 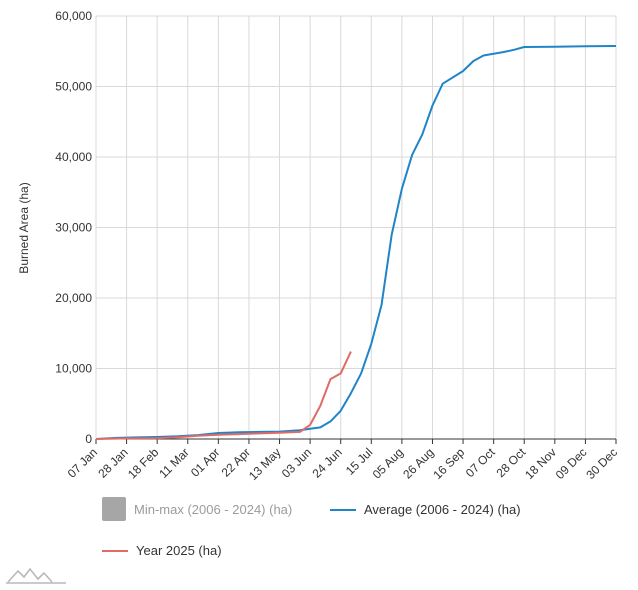 I want to click on legend-year-label: Year 2025 (ha), so click(x=179, y=550).